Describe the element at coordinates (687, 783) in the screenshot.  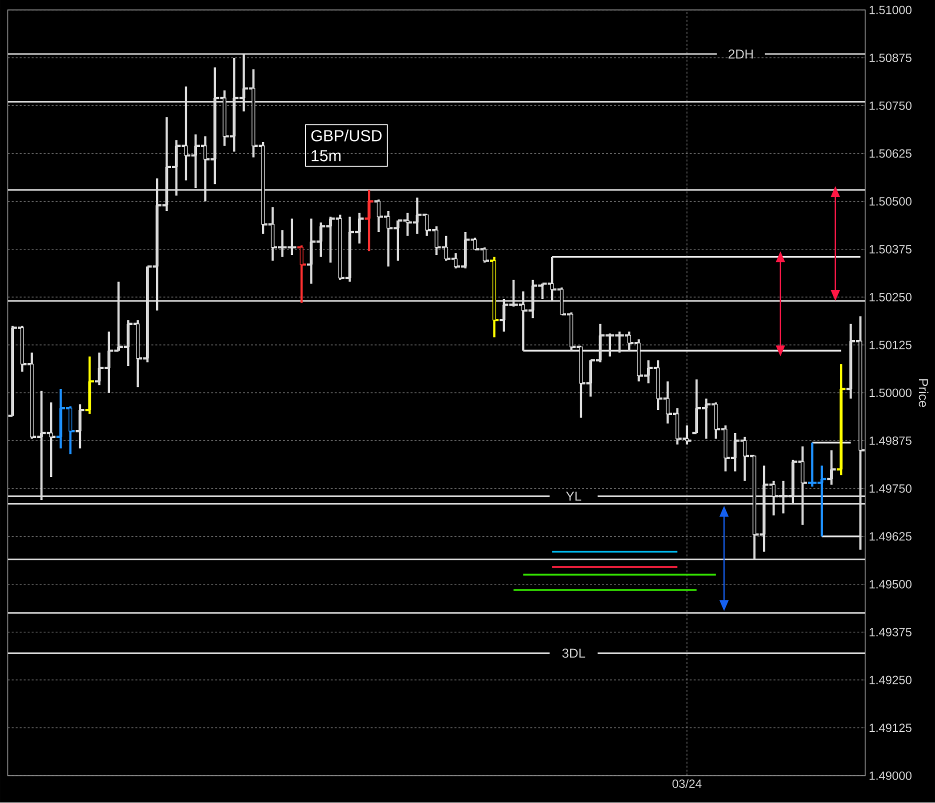
I see `x-tick-label: 03/24` at that location.